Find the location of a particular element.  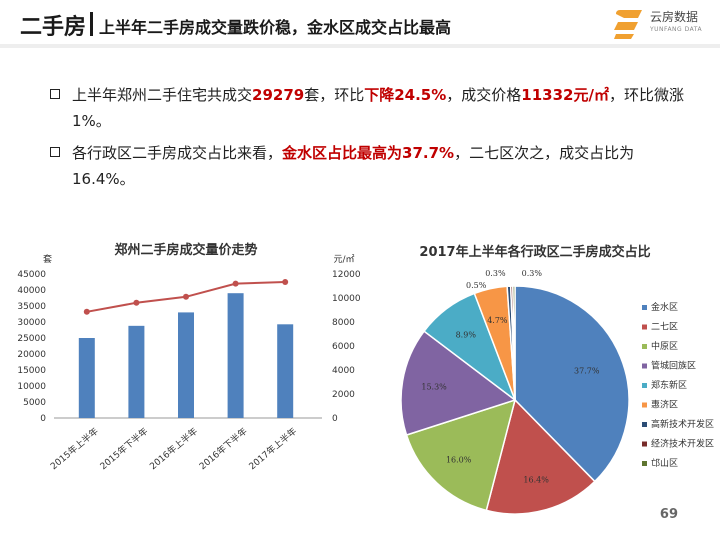

slice-value-label: 8.9% is located at coordinates (466, 334).